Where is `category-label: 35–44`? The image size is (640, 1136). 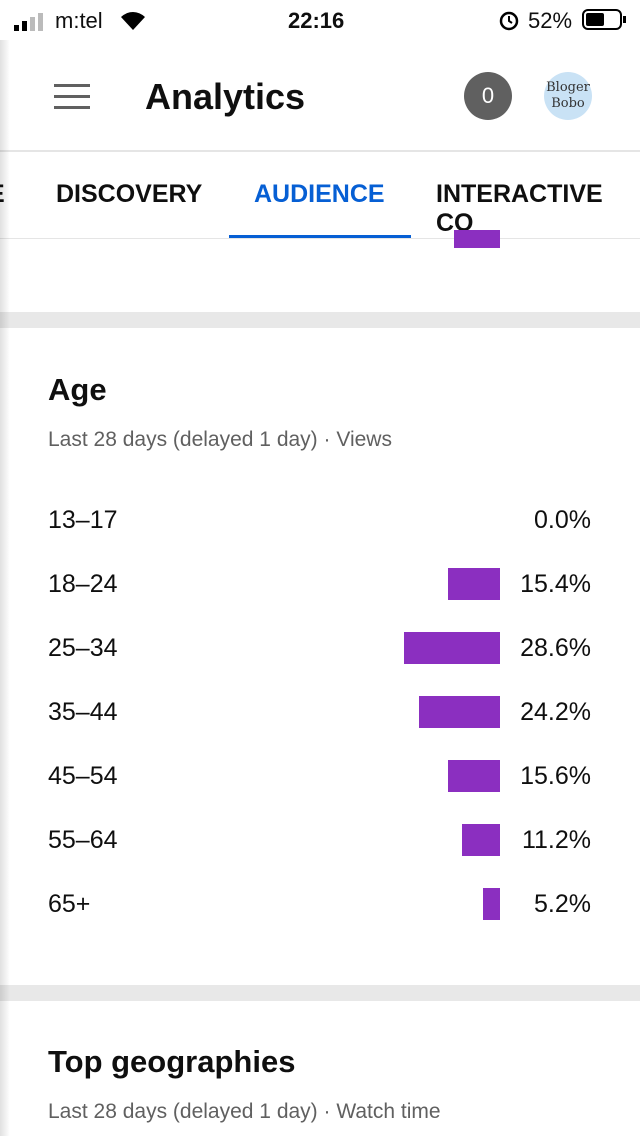 category-label: 35–44 is located at coordinates (83, 712).